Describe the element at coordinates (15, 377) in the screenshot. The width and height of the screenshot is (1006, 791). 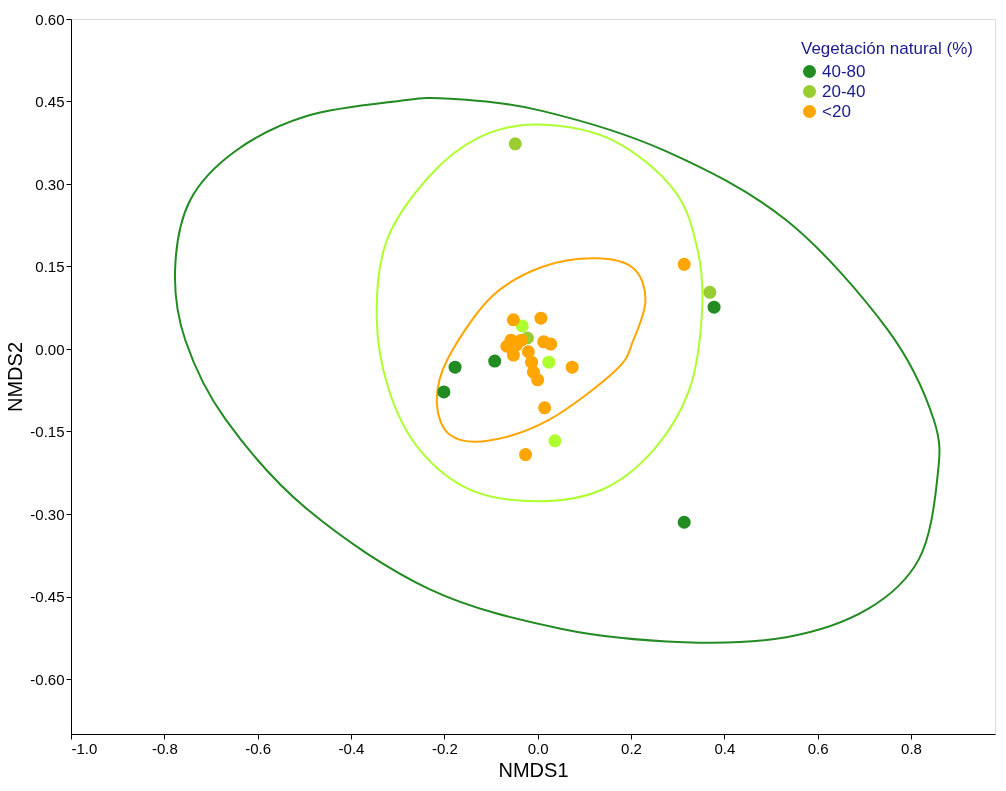
I see `y-axis-title: NMDS2` at that location.